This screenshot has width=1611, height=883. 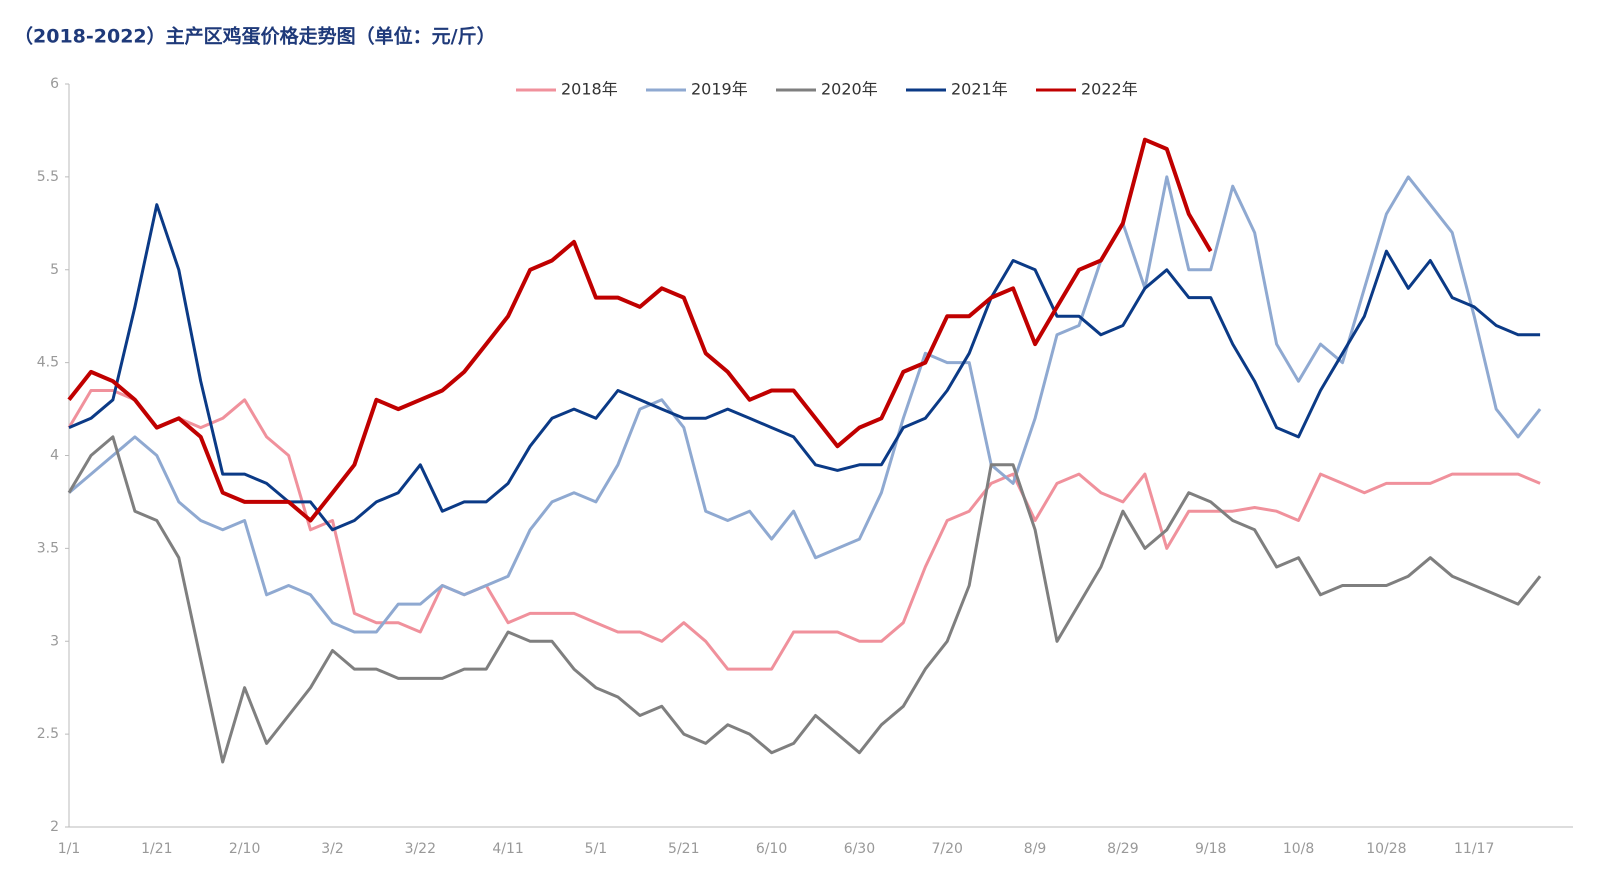 What do you see at coordinates (54, 84) in the screenshot?
I see `y-tick-label: 6` at bounding box center [54, 84].